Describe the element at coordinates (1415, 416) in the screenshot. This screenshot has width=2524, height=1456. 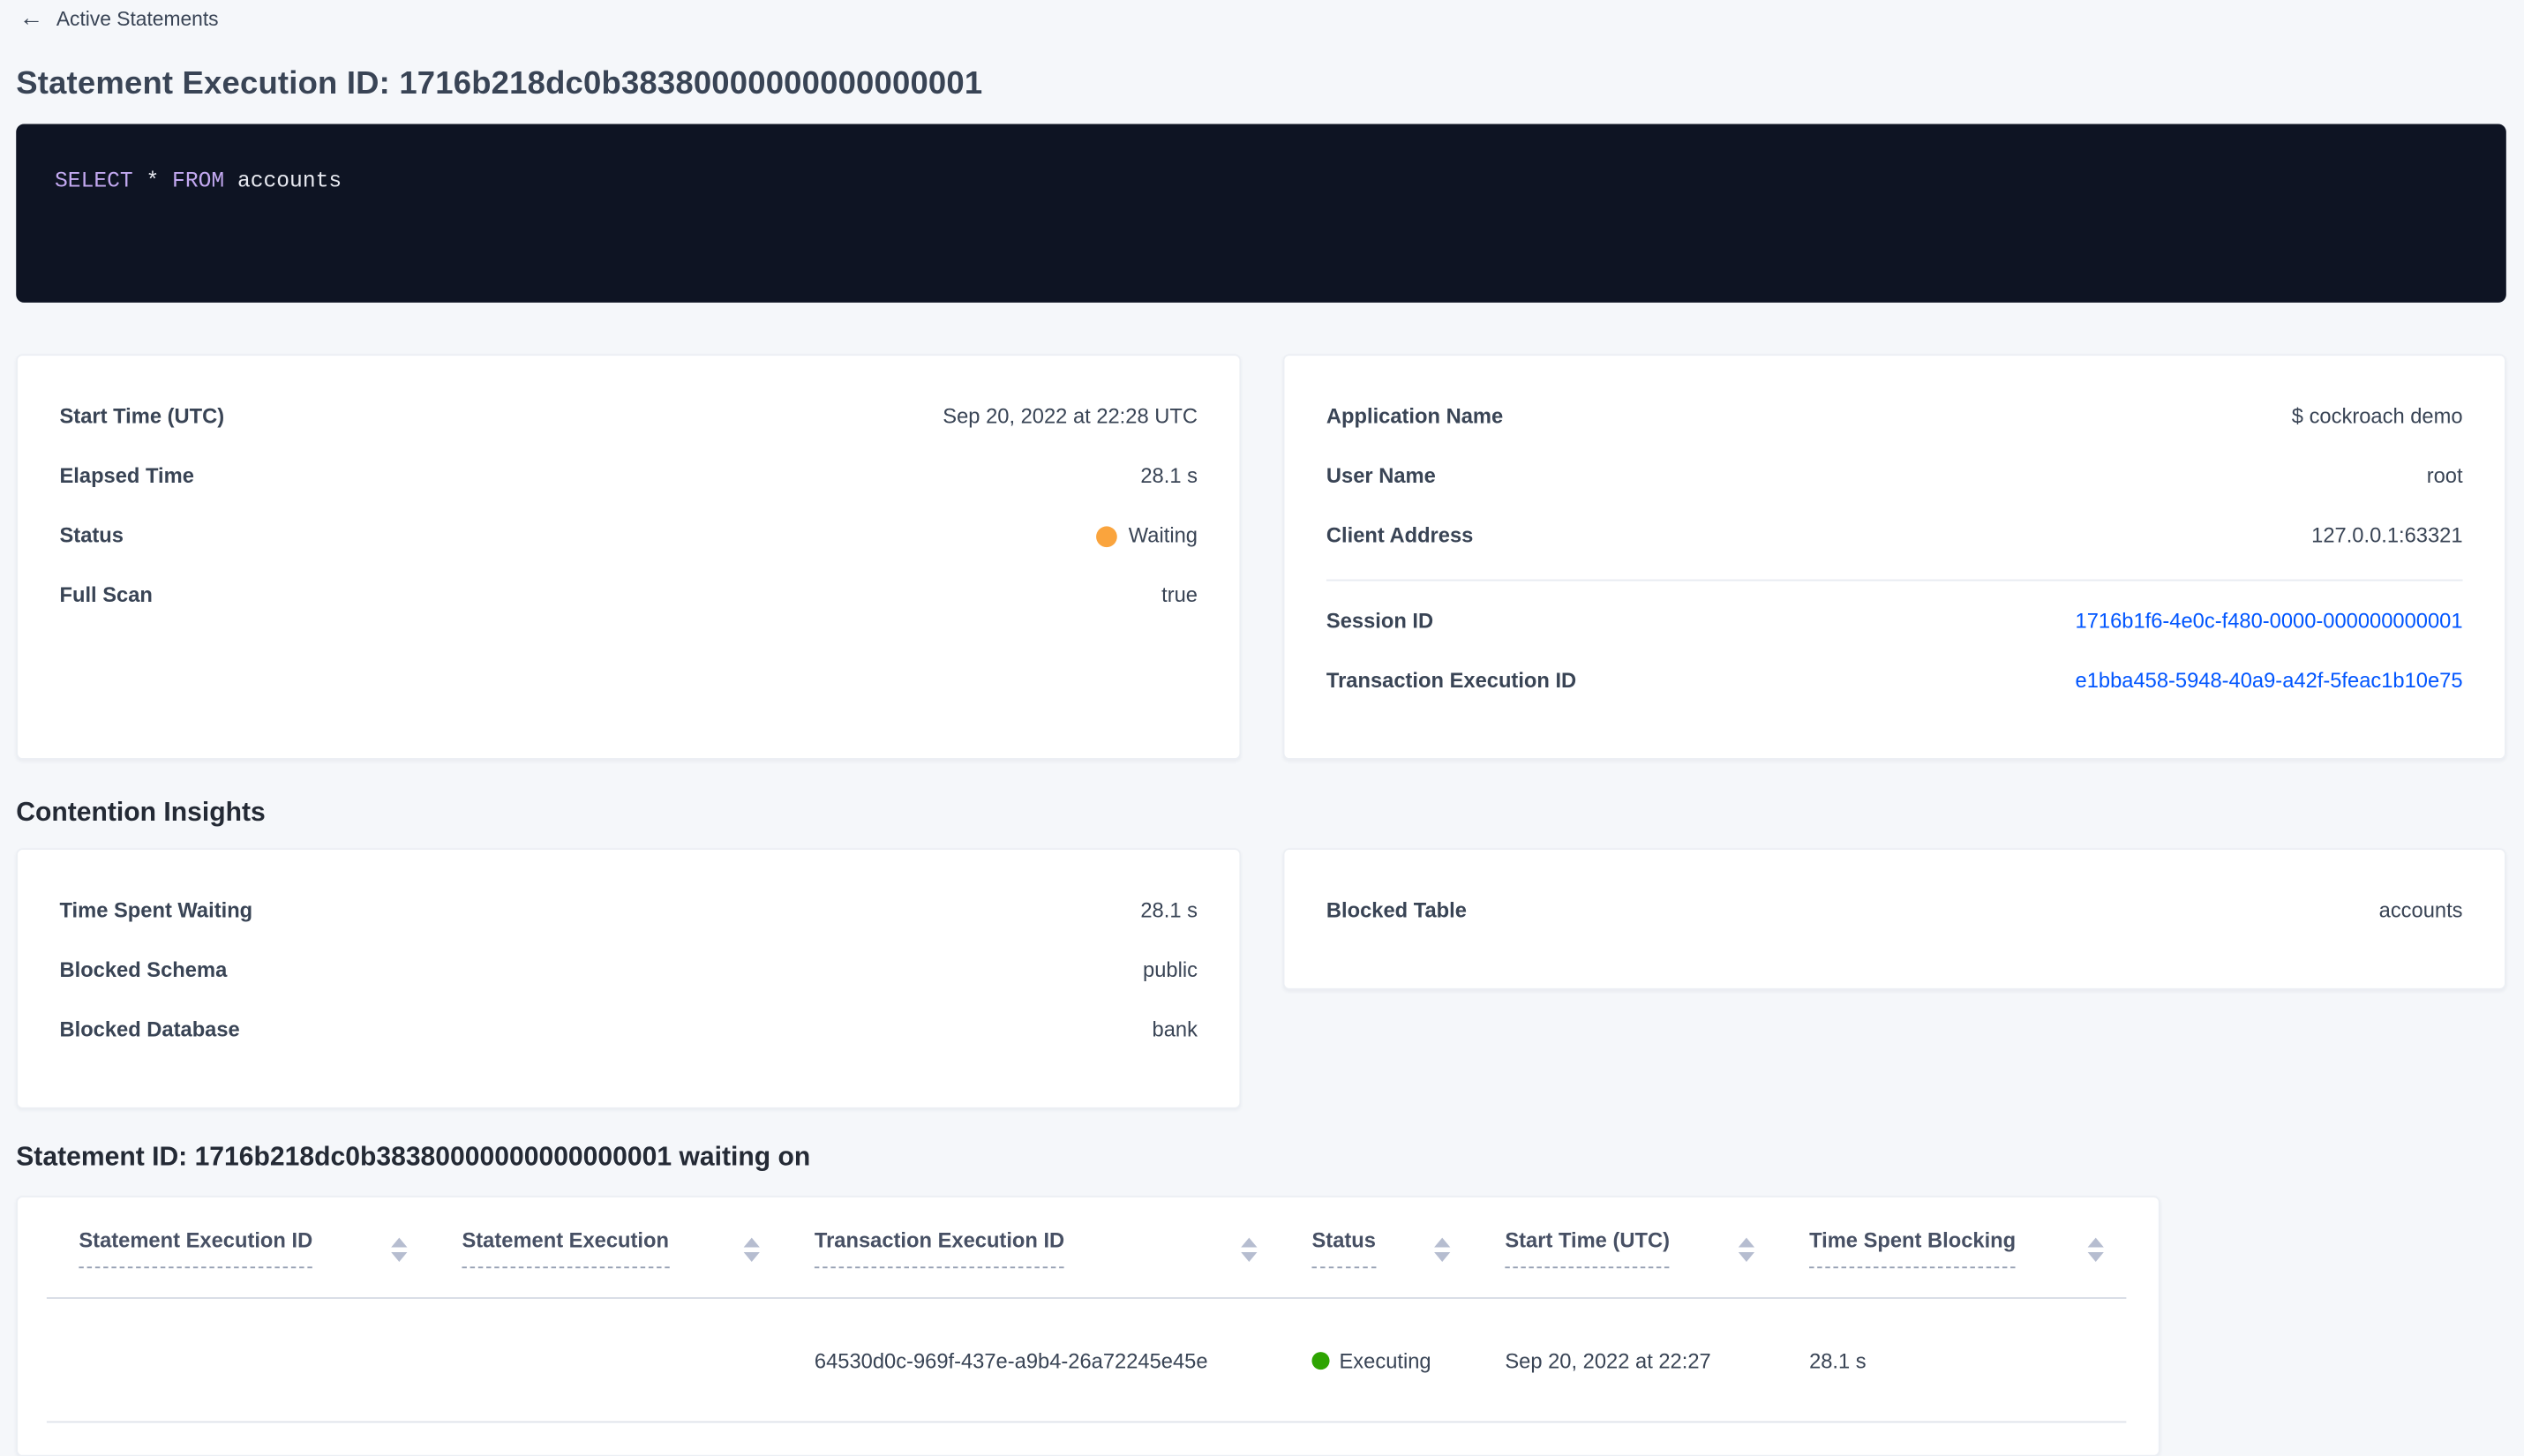
I see `application-name-label: Application Name` at that location.